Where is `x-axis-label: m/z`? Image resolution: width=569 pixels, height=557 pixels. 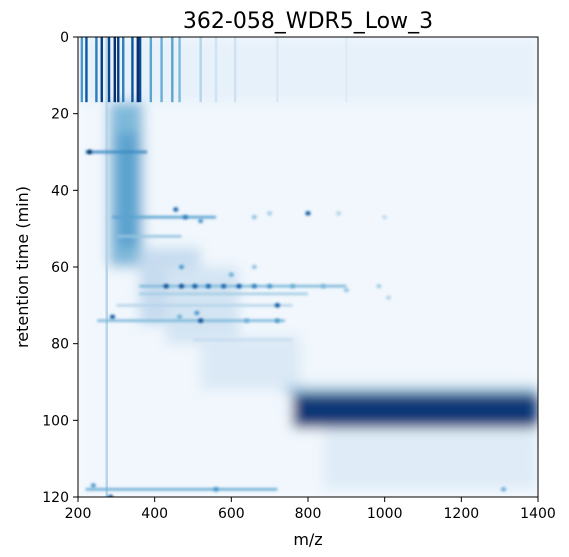
x-axis-label: m/z is located at coordinates (307, 539).